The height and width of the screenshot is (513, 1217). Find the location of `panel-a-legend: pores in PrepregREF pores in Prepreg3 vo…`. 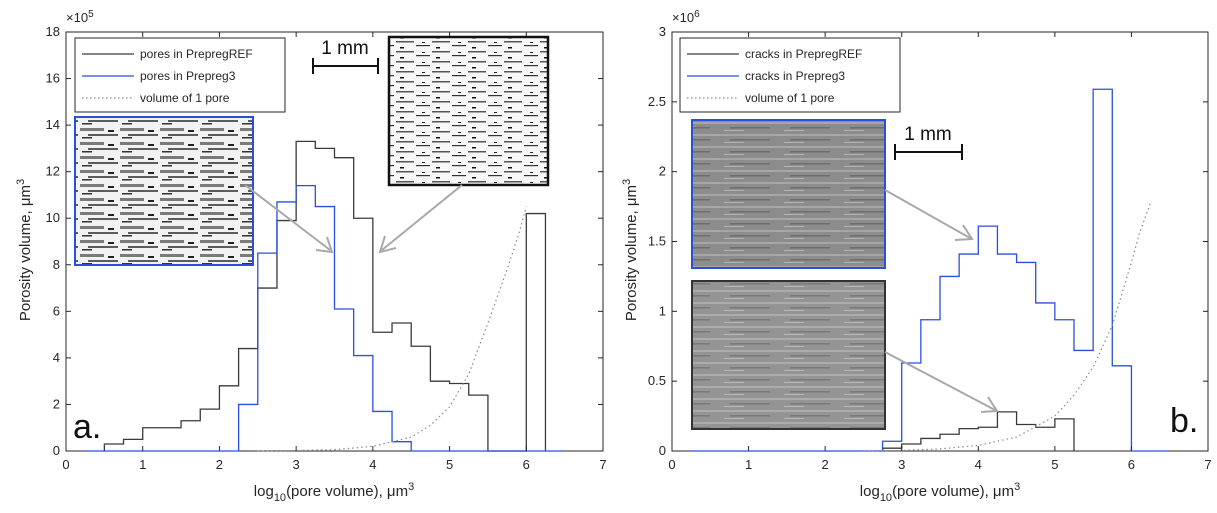

panel-a-legend: pores in PrepregREF pores in Prepreg3 vo… is located at coordinates (180, 75).